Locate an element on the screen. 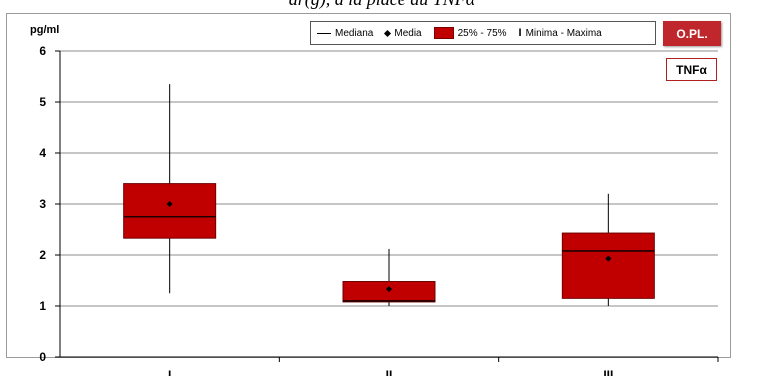 The image size is (764, 376). legend-item-mean: Media is located at coordinates (403, 33).